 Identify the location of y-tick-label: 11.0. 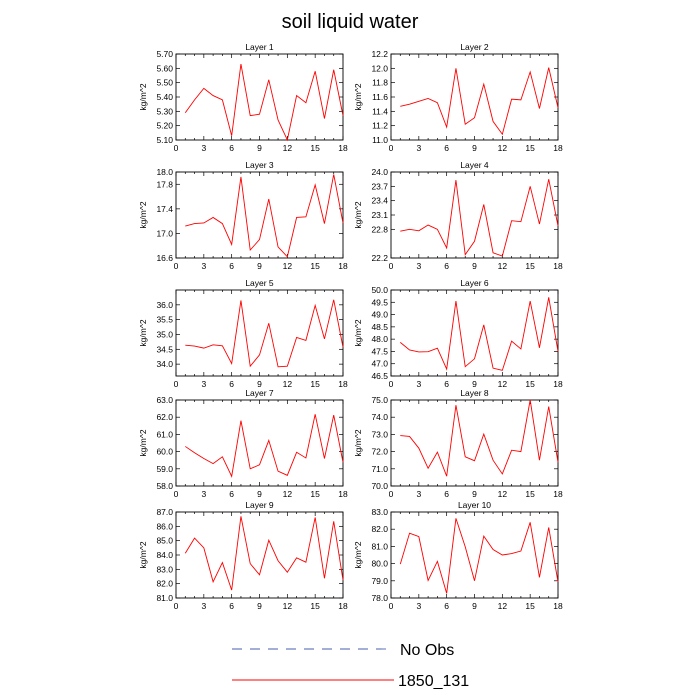
(380, 140).